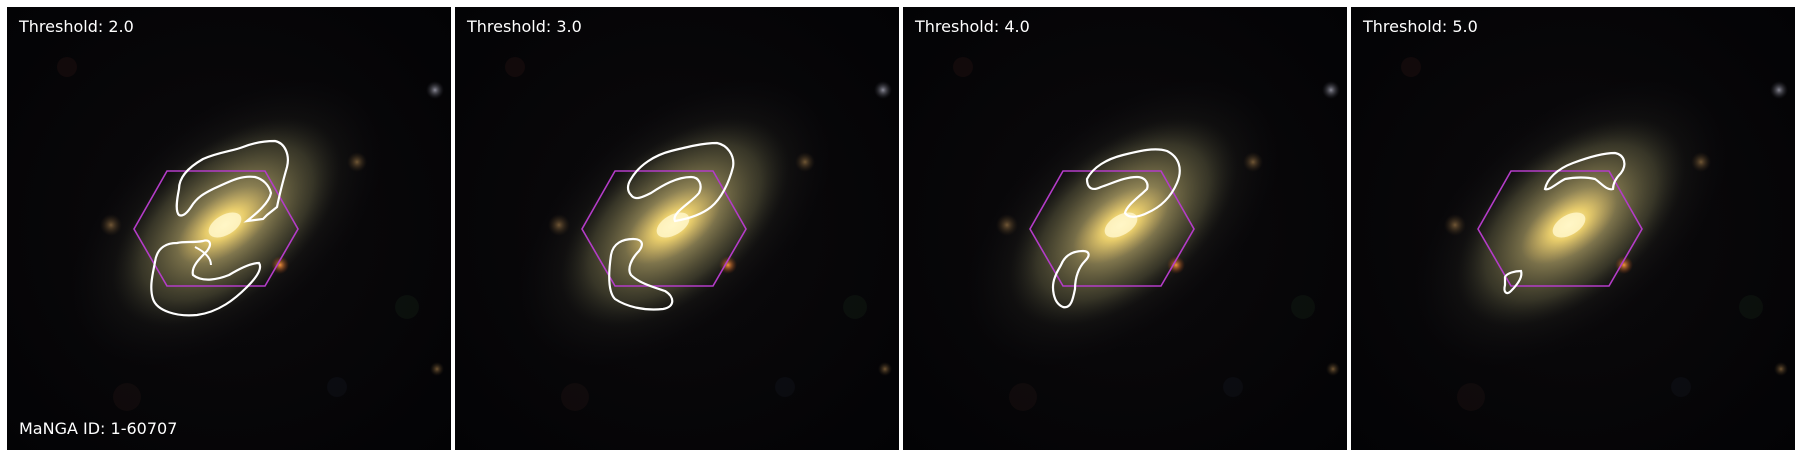 The image size is (1800, 457). I want to click on threshold-label: Threshold: 2.0, so click(76, 26).